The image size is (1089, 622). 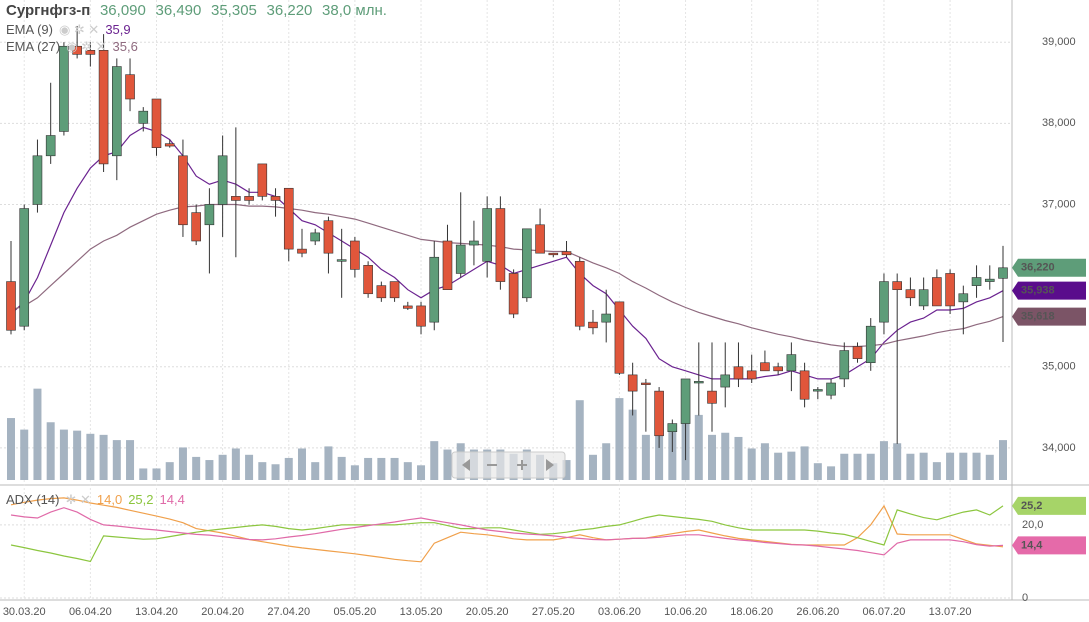 I want to click on legend-name: ADX (14), so click(x=33, y=499).